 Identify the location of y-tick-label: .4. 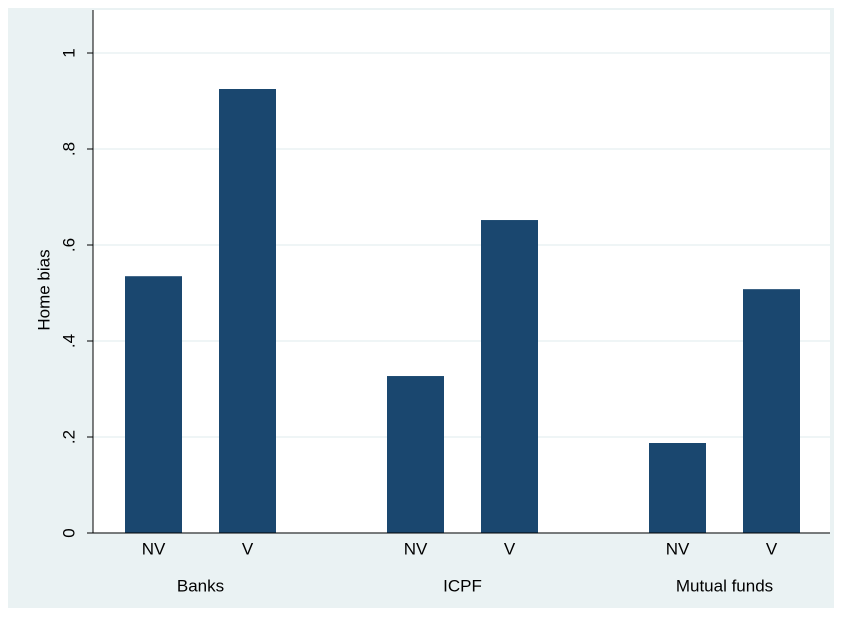
(68, 341).